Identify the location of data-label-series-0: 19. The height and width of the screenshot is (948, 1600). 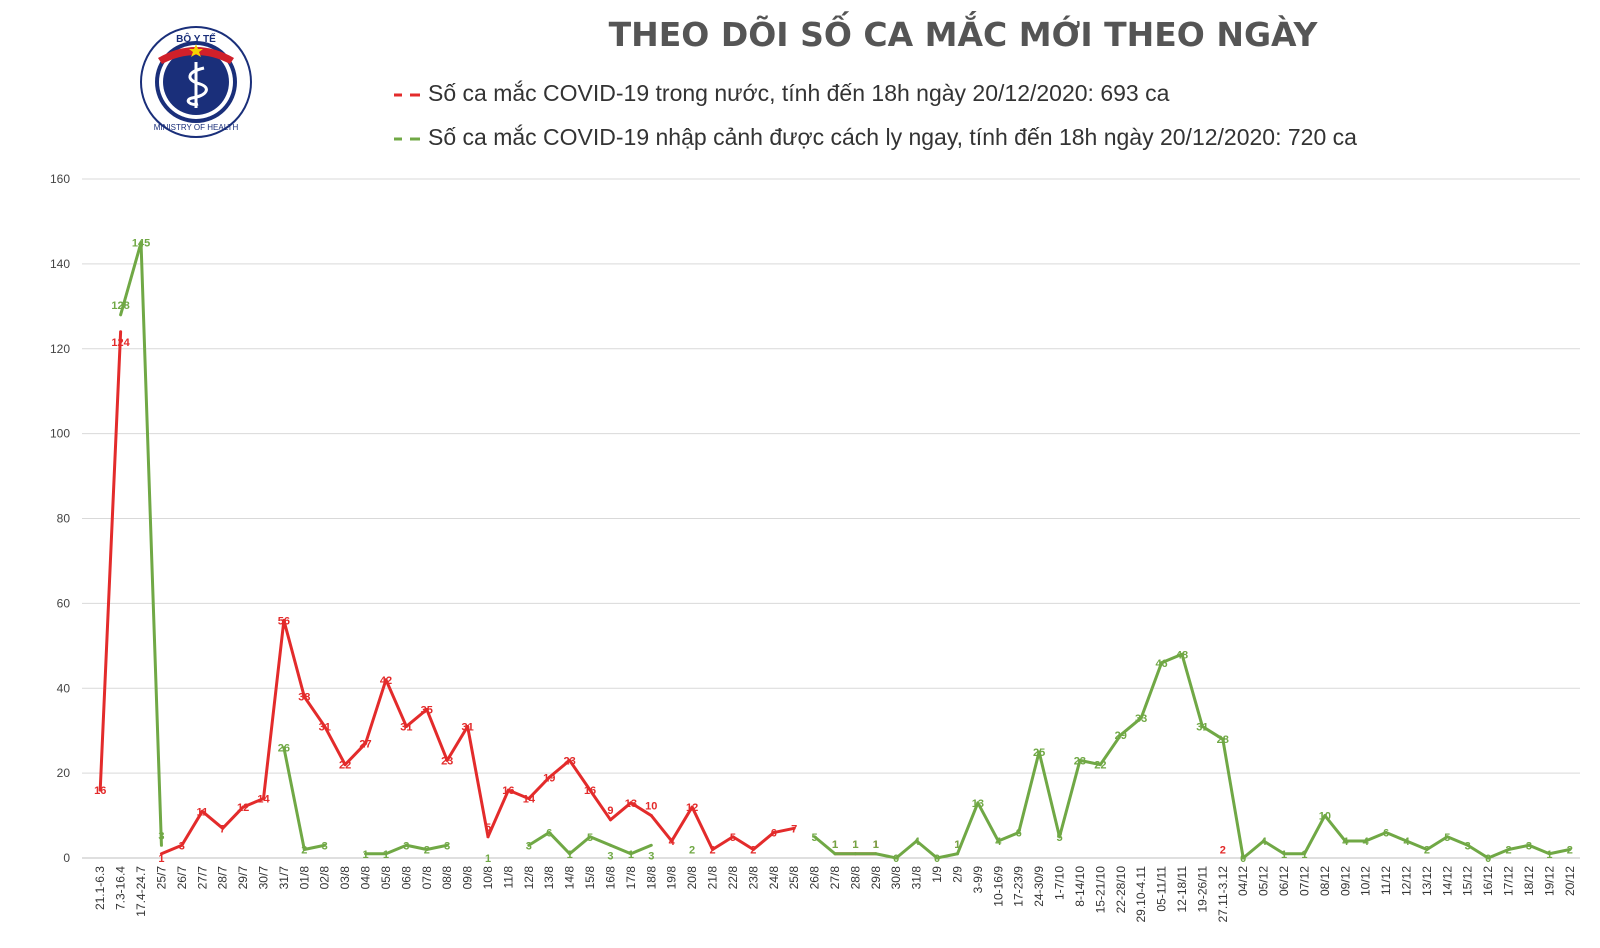
(549, 778).